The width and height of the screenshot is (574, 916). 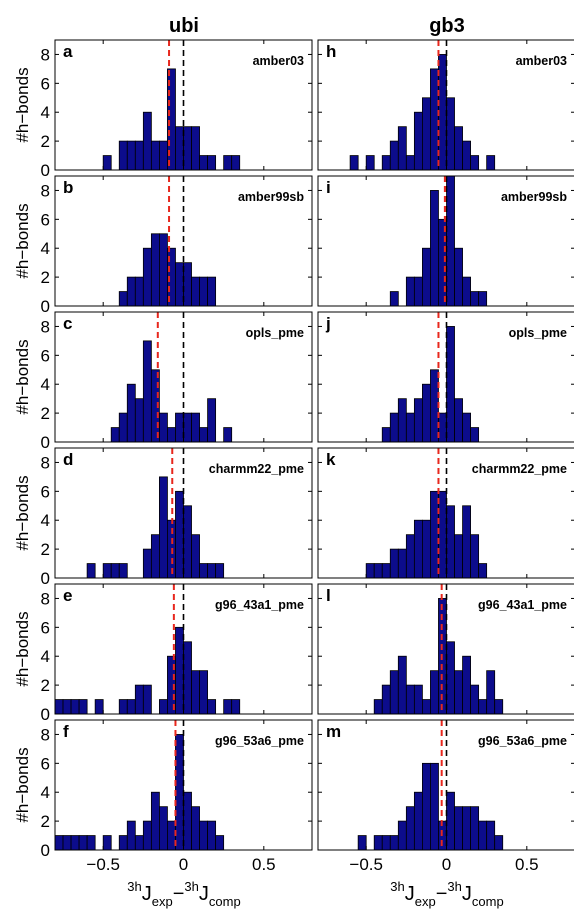 I want to click on panel-letter: i, so click(x=328, y=187).